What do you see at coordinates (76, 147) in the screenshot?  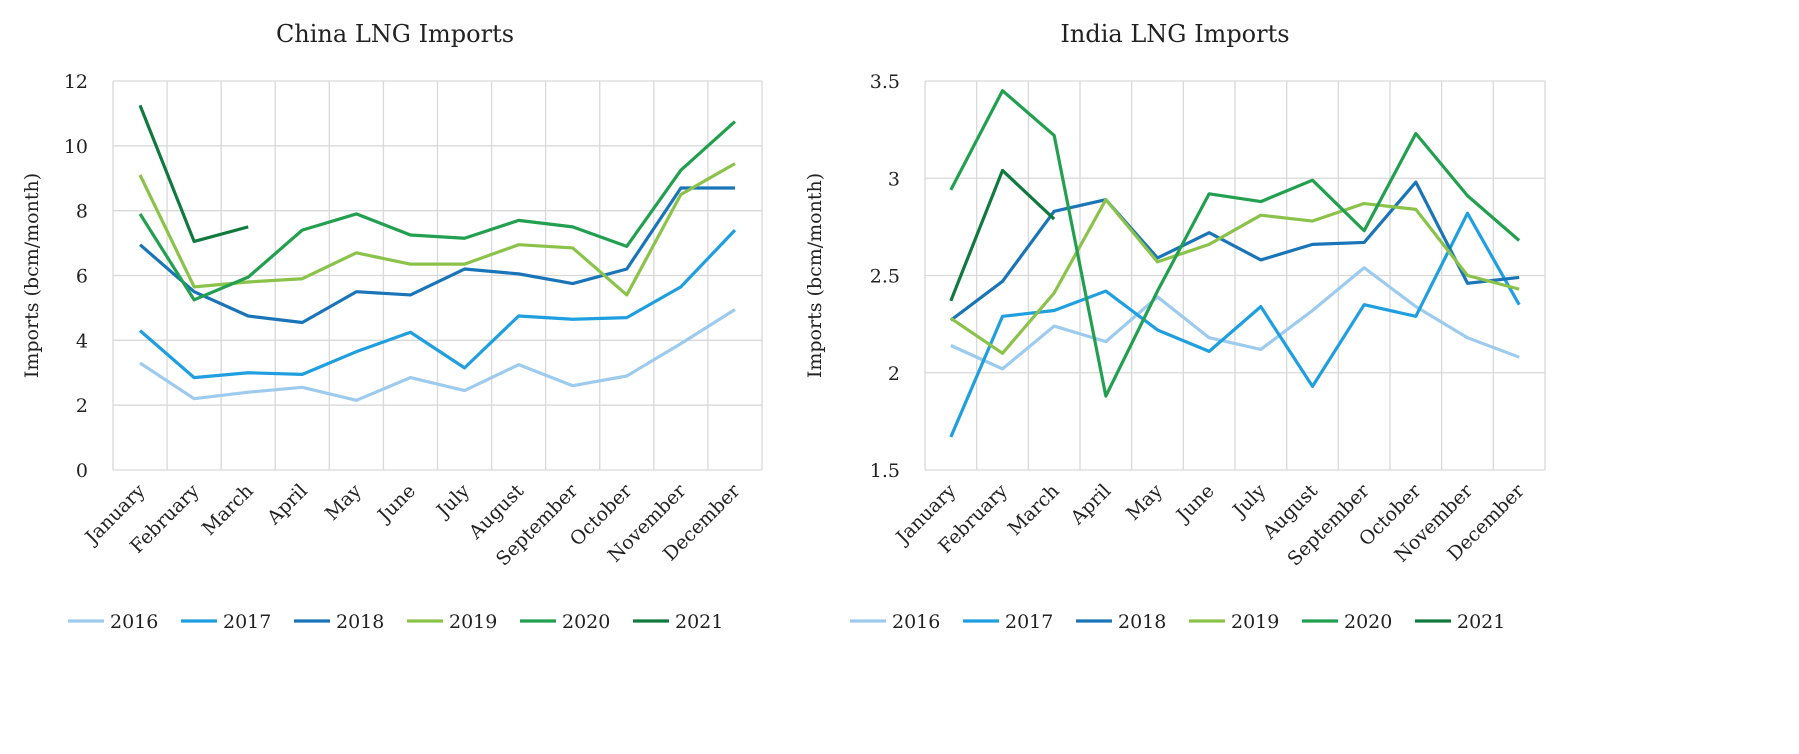 I see `y-tick-label: 10` at bounding box center [76, 147].